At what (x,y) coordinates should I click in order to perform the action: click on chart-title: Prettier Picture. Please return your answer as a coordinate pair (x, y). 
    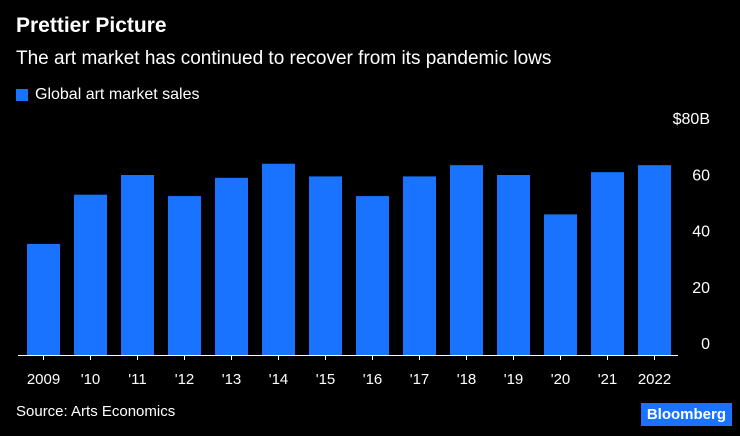
    Looking at the image, I should click on (91, 25).